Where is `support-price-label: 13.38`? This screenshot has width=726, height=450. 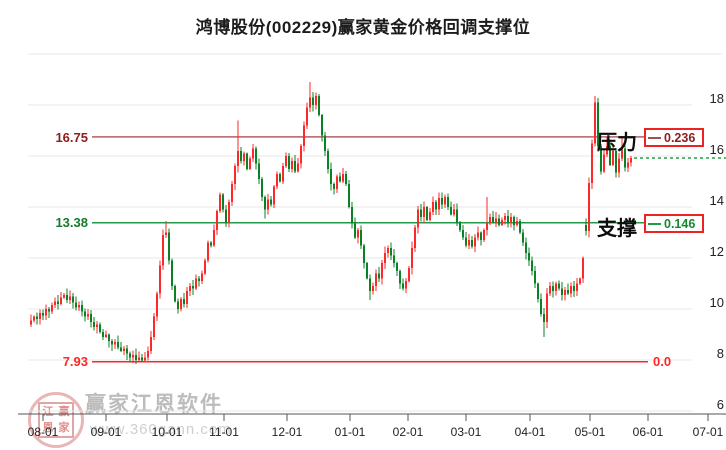 support-price-label: 13.38 is located at coordinates (71, 222).